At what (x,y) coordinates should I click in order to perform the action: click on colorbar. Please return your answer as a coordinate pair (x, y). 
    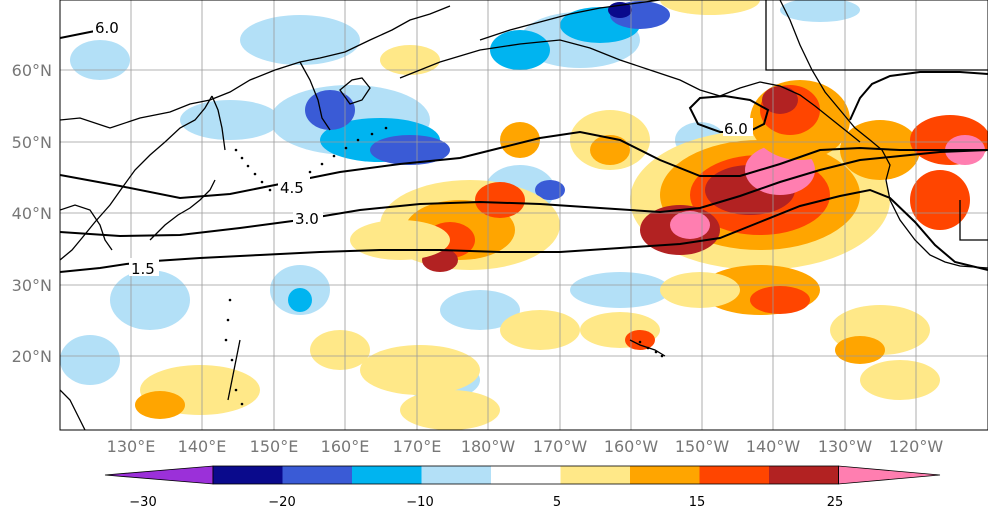
    Looking at the image, I should click on (522, 475).